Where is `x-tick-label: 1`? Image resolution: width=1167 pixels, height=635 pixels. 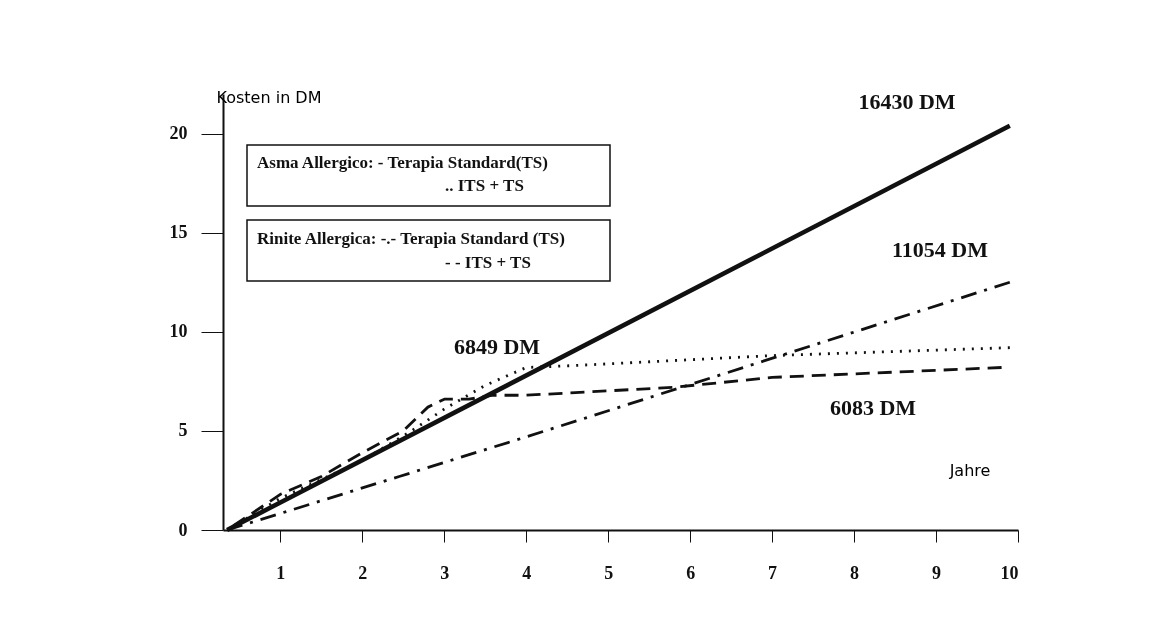 x-tick-label: 1 is located at coordinates (281, 572).